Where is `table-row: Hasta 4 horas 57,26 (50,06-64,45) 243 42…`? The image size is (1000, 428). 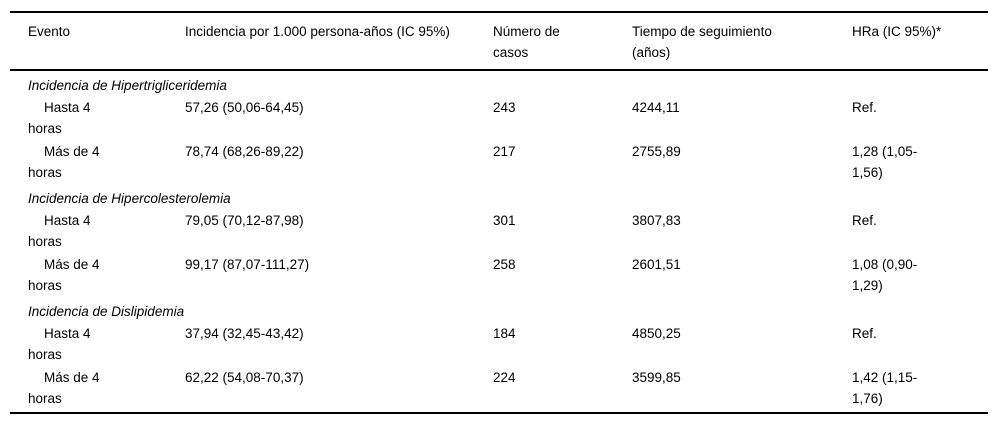 table-row: Hasta 4 horas 57,26 (50,06-64,45) 243 42… is located at coordinates (499, 118).